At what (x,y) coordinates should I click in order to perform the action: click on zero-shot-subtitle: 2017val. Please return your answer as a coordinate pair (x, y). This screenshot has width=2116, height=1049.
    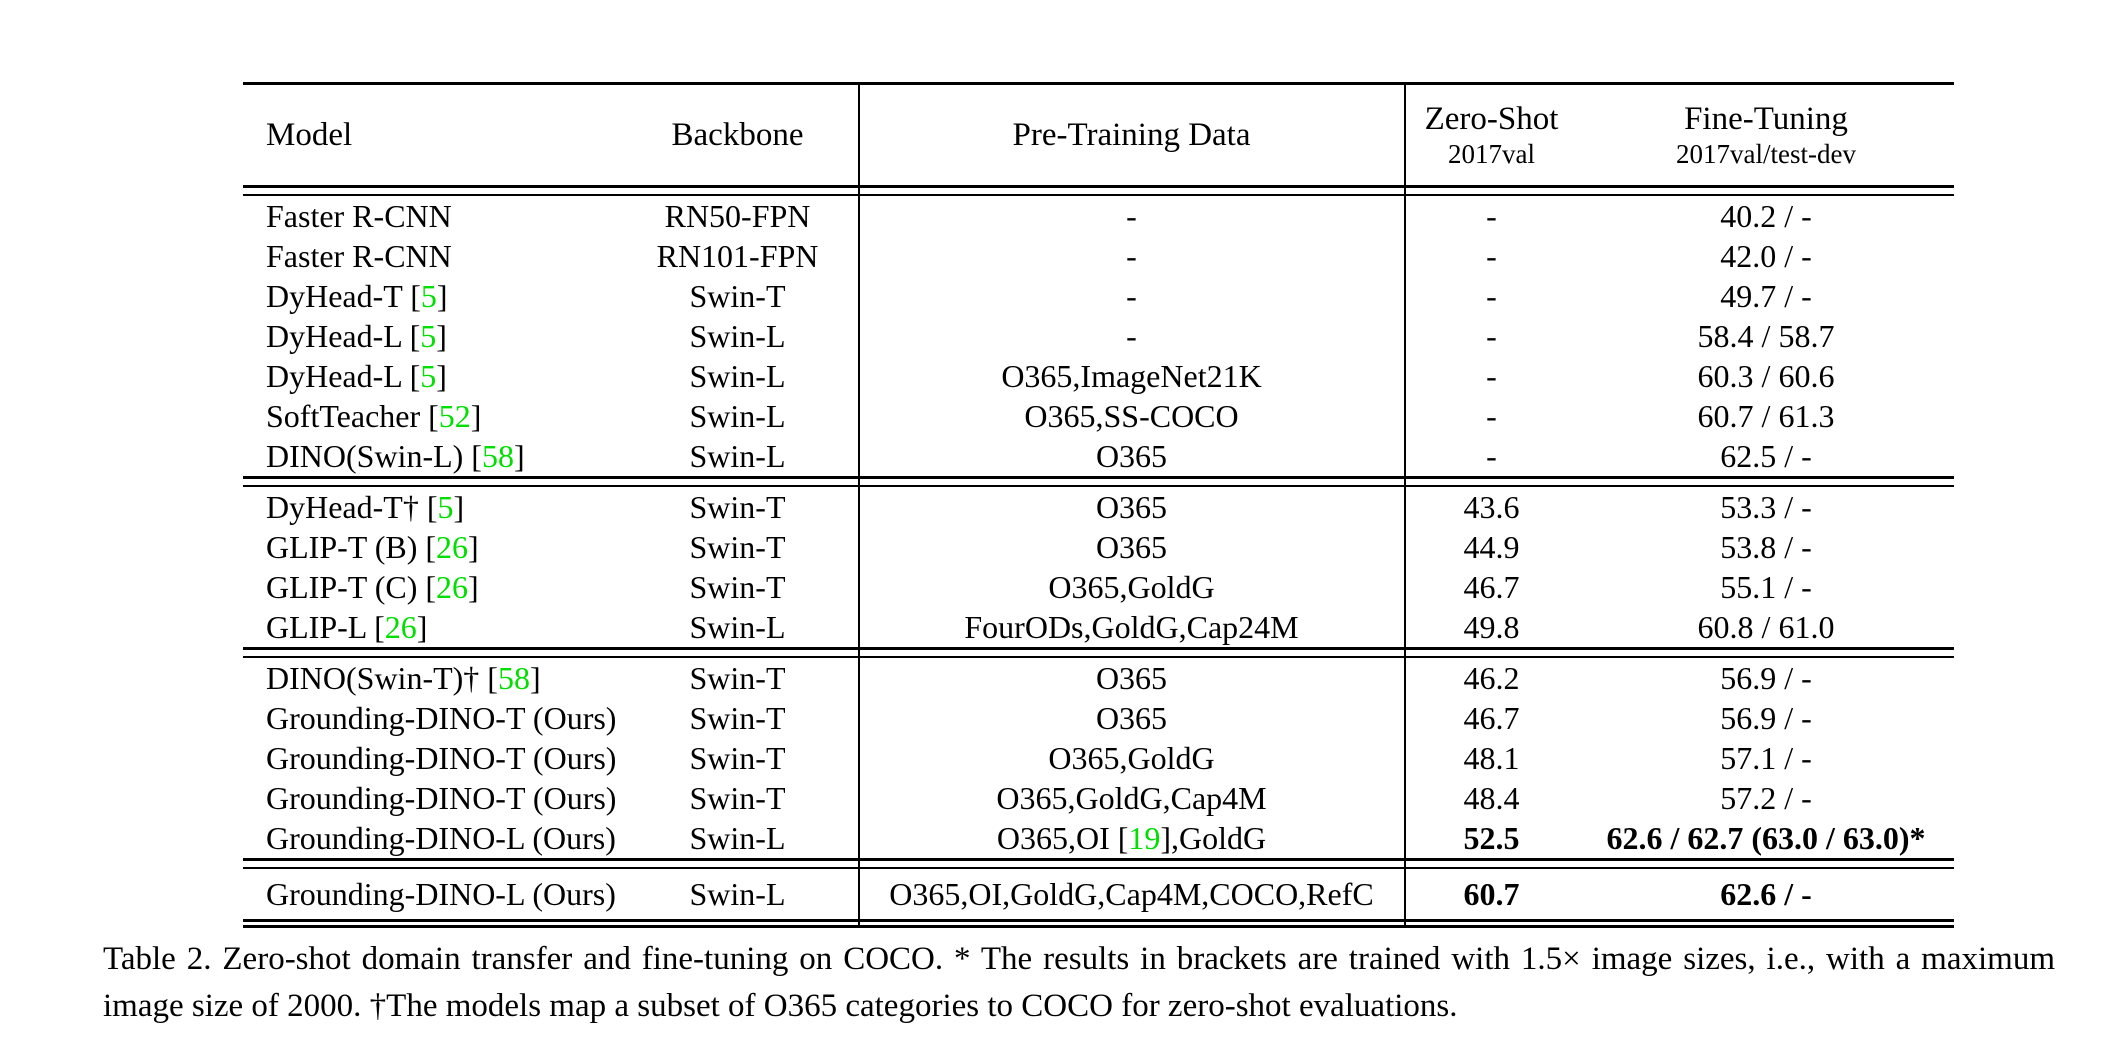
    Looking at the image, I should click on (1491, 153).